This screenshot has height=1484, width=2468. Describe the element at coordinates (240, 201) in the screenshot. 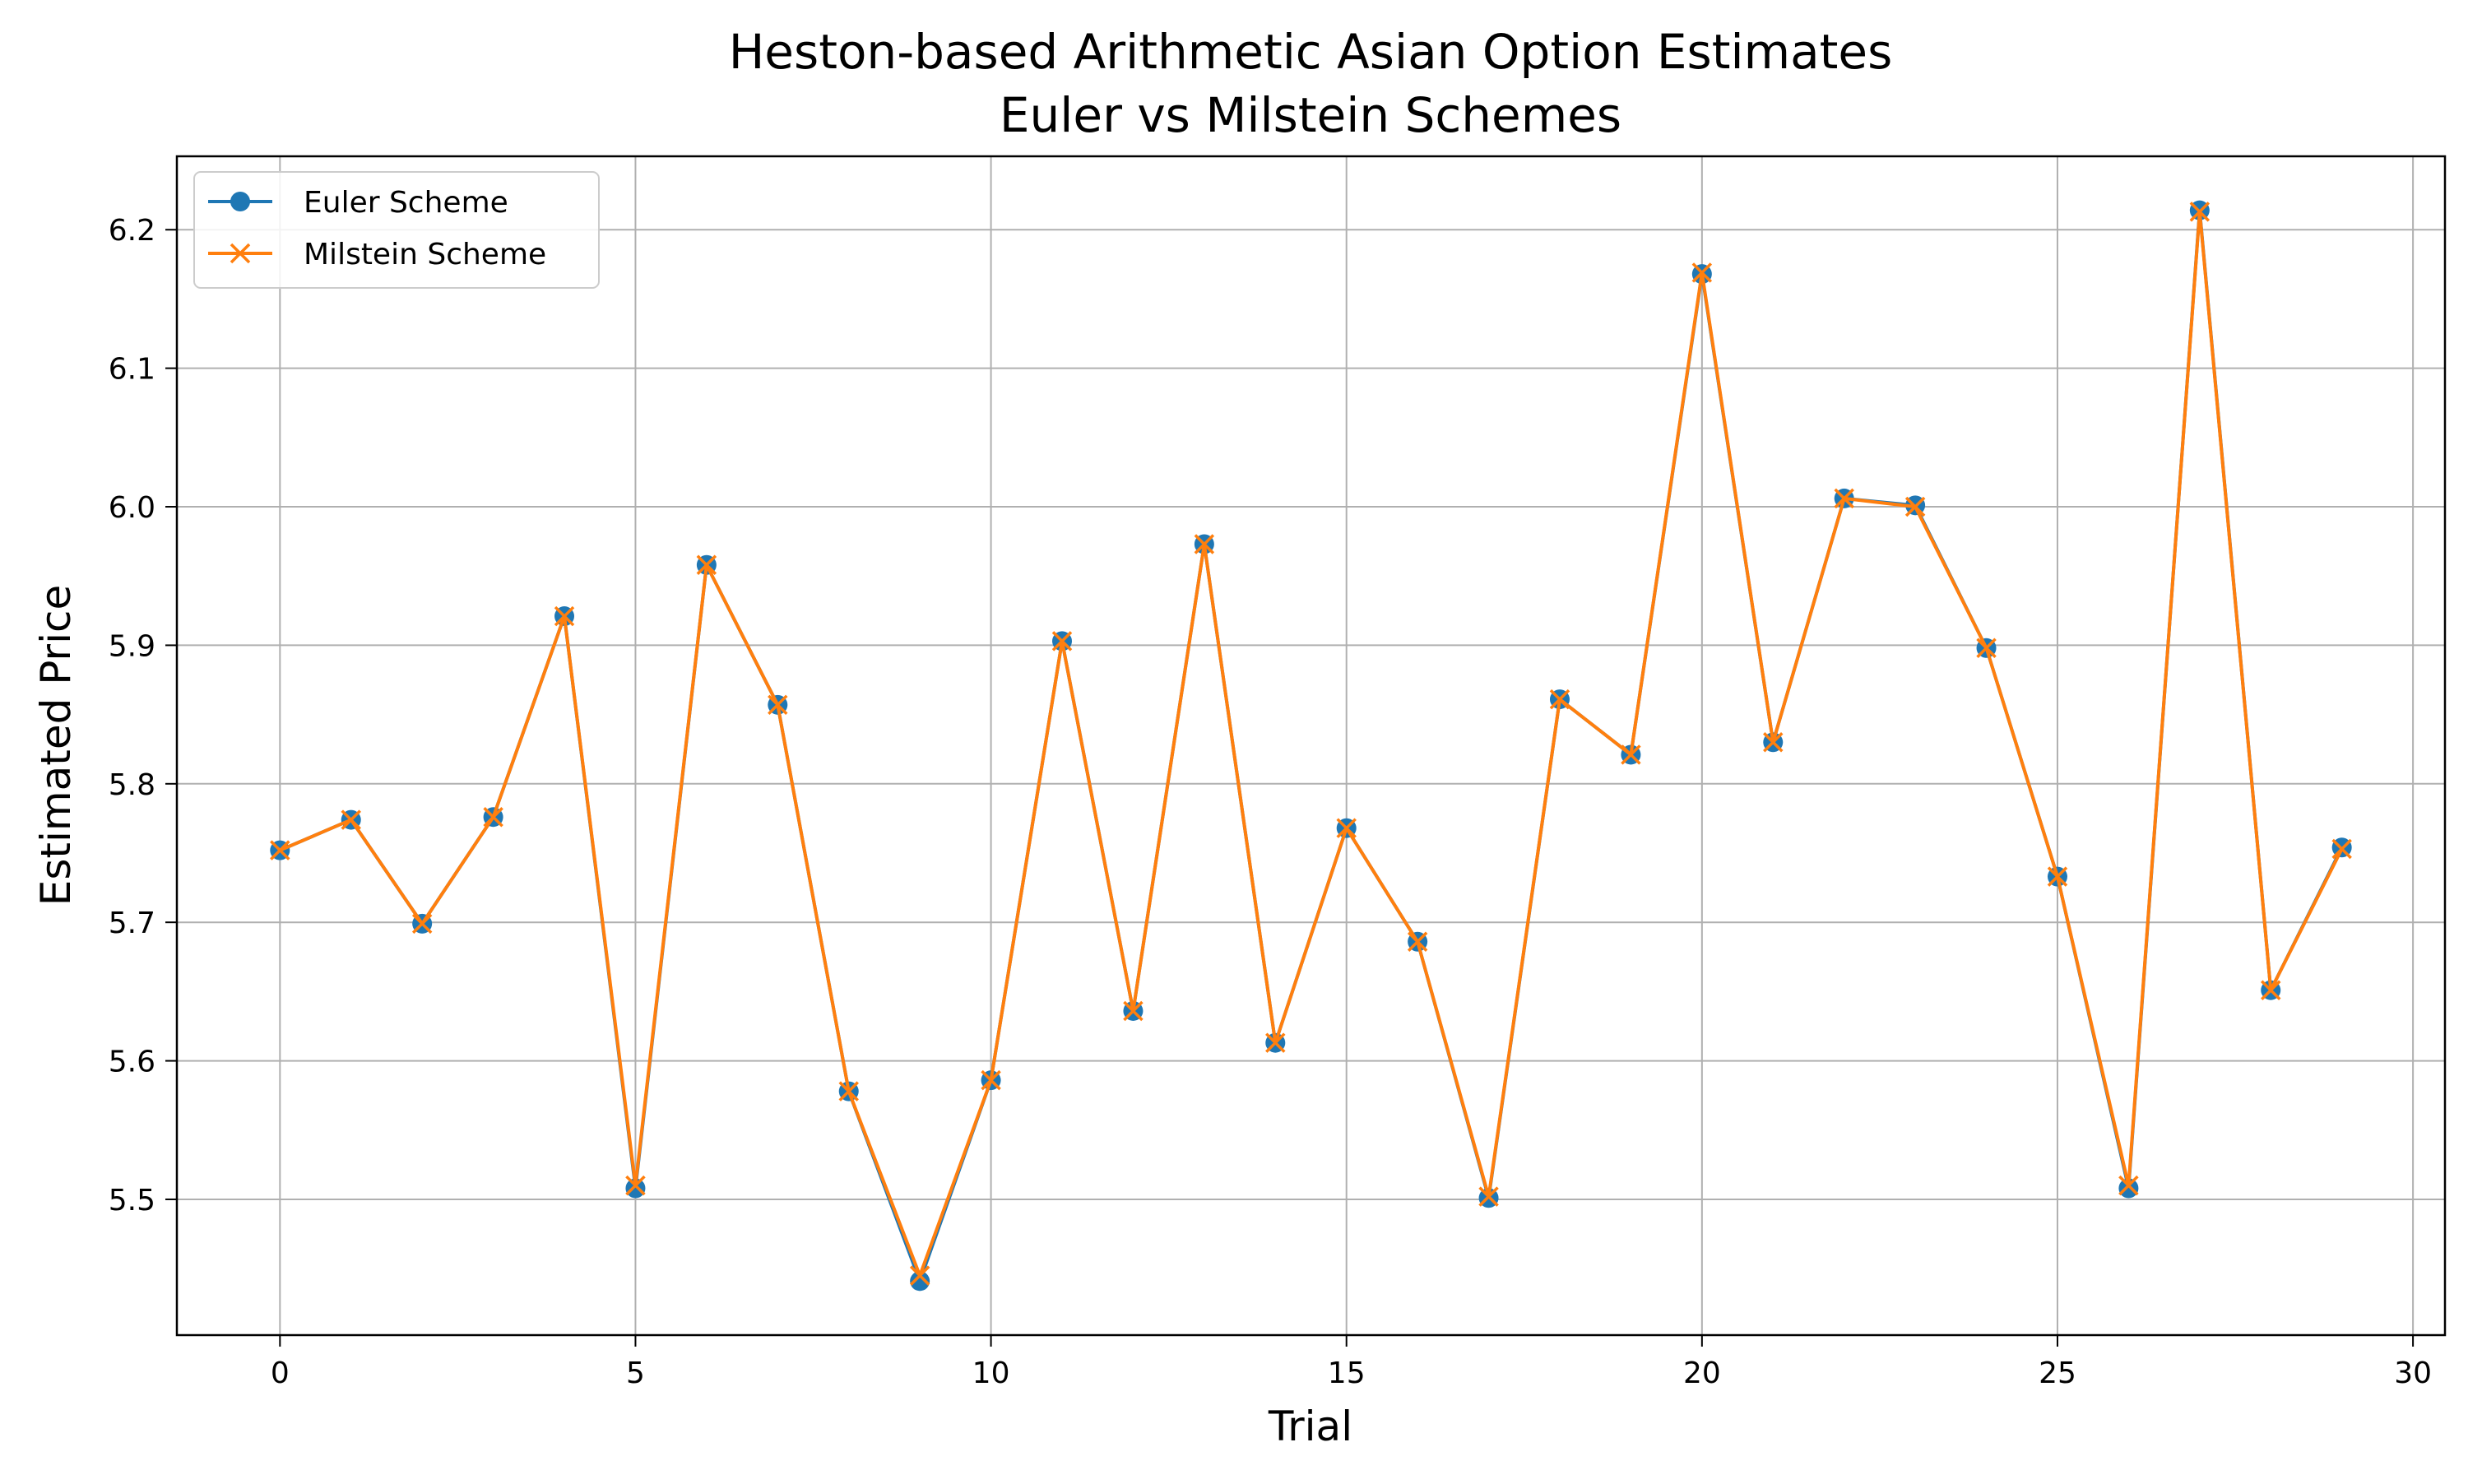

I see `legend-marker-euler` at that location.